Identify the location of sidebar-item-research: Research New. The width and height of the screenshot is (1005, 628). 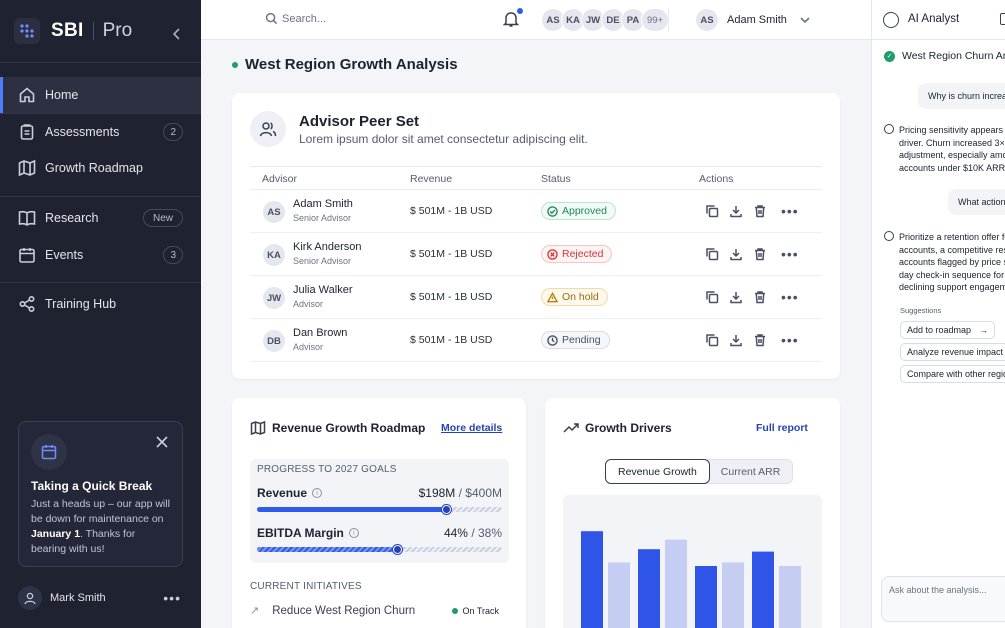
(100, 218).